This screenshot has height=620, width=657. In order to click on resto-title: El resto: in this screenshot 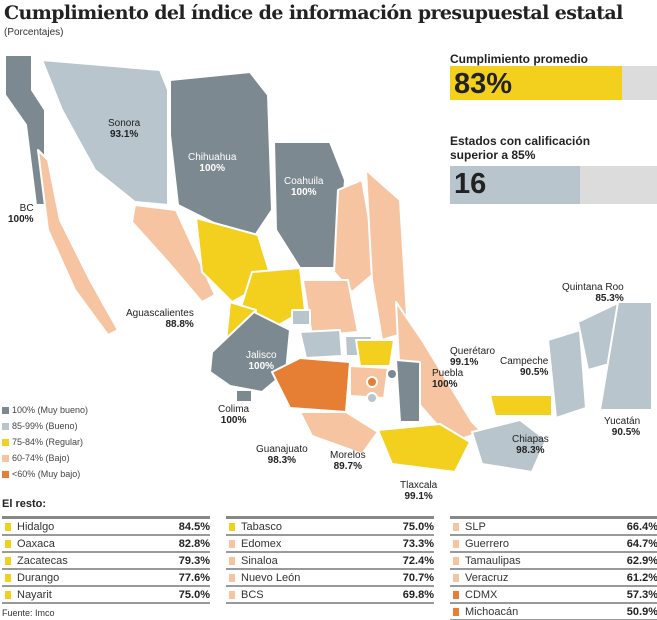, I will do `click(24, 504)`.